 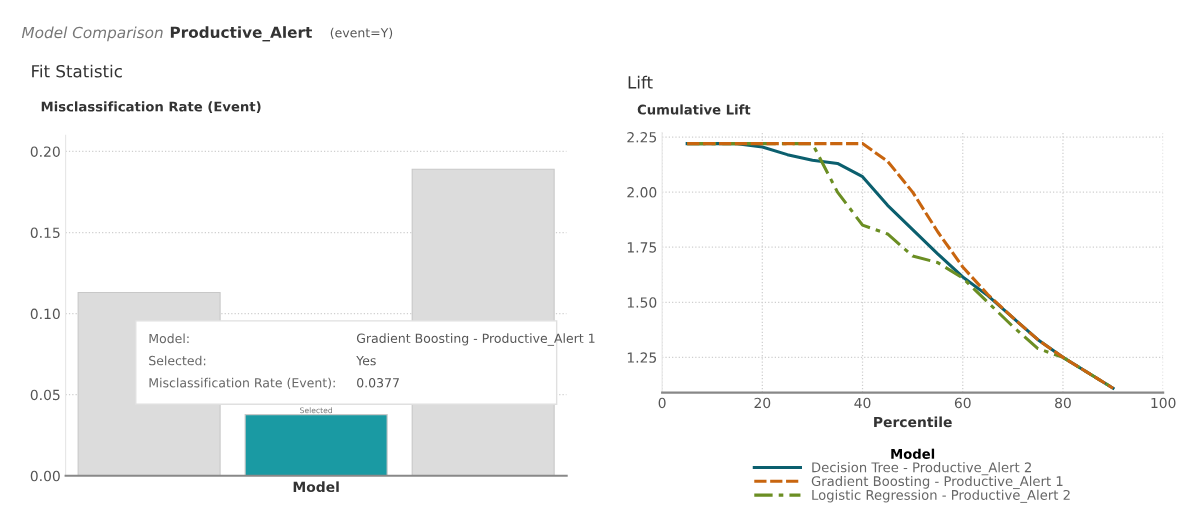 I want to click on bar, so click(x=316, y=445).